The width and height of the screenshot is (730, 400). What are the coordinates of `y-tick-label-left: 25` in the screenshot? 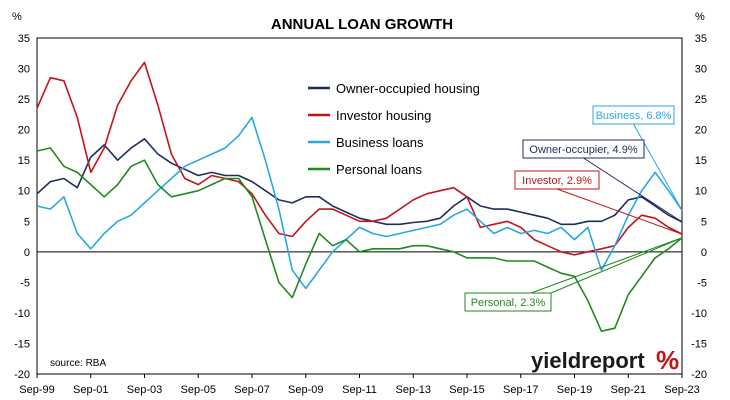 It's located at (24, 100).